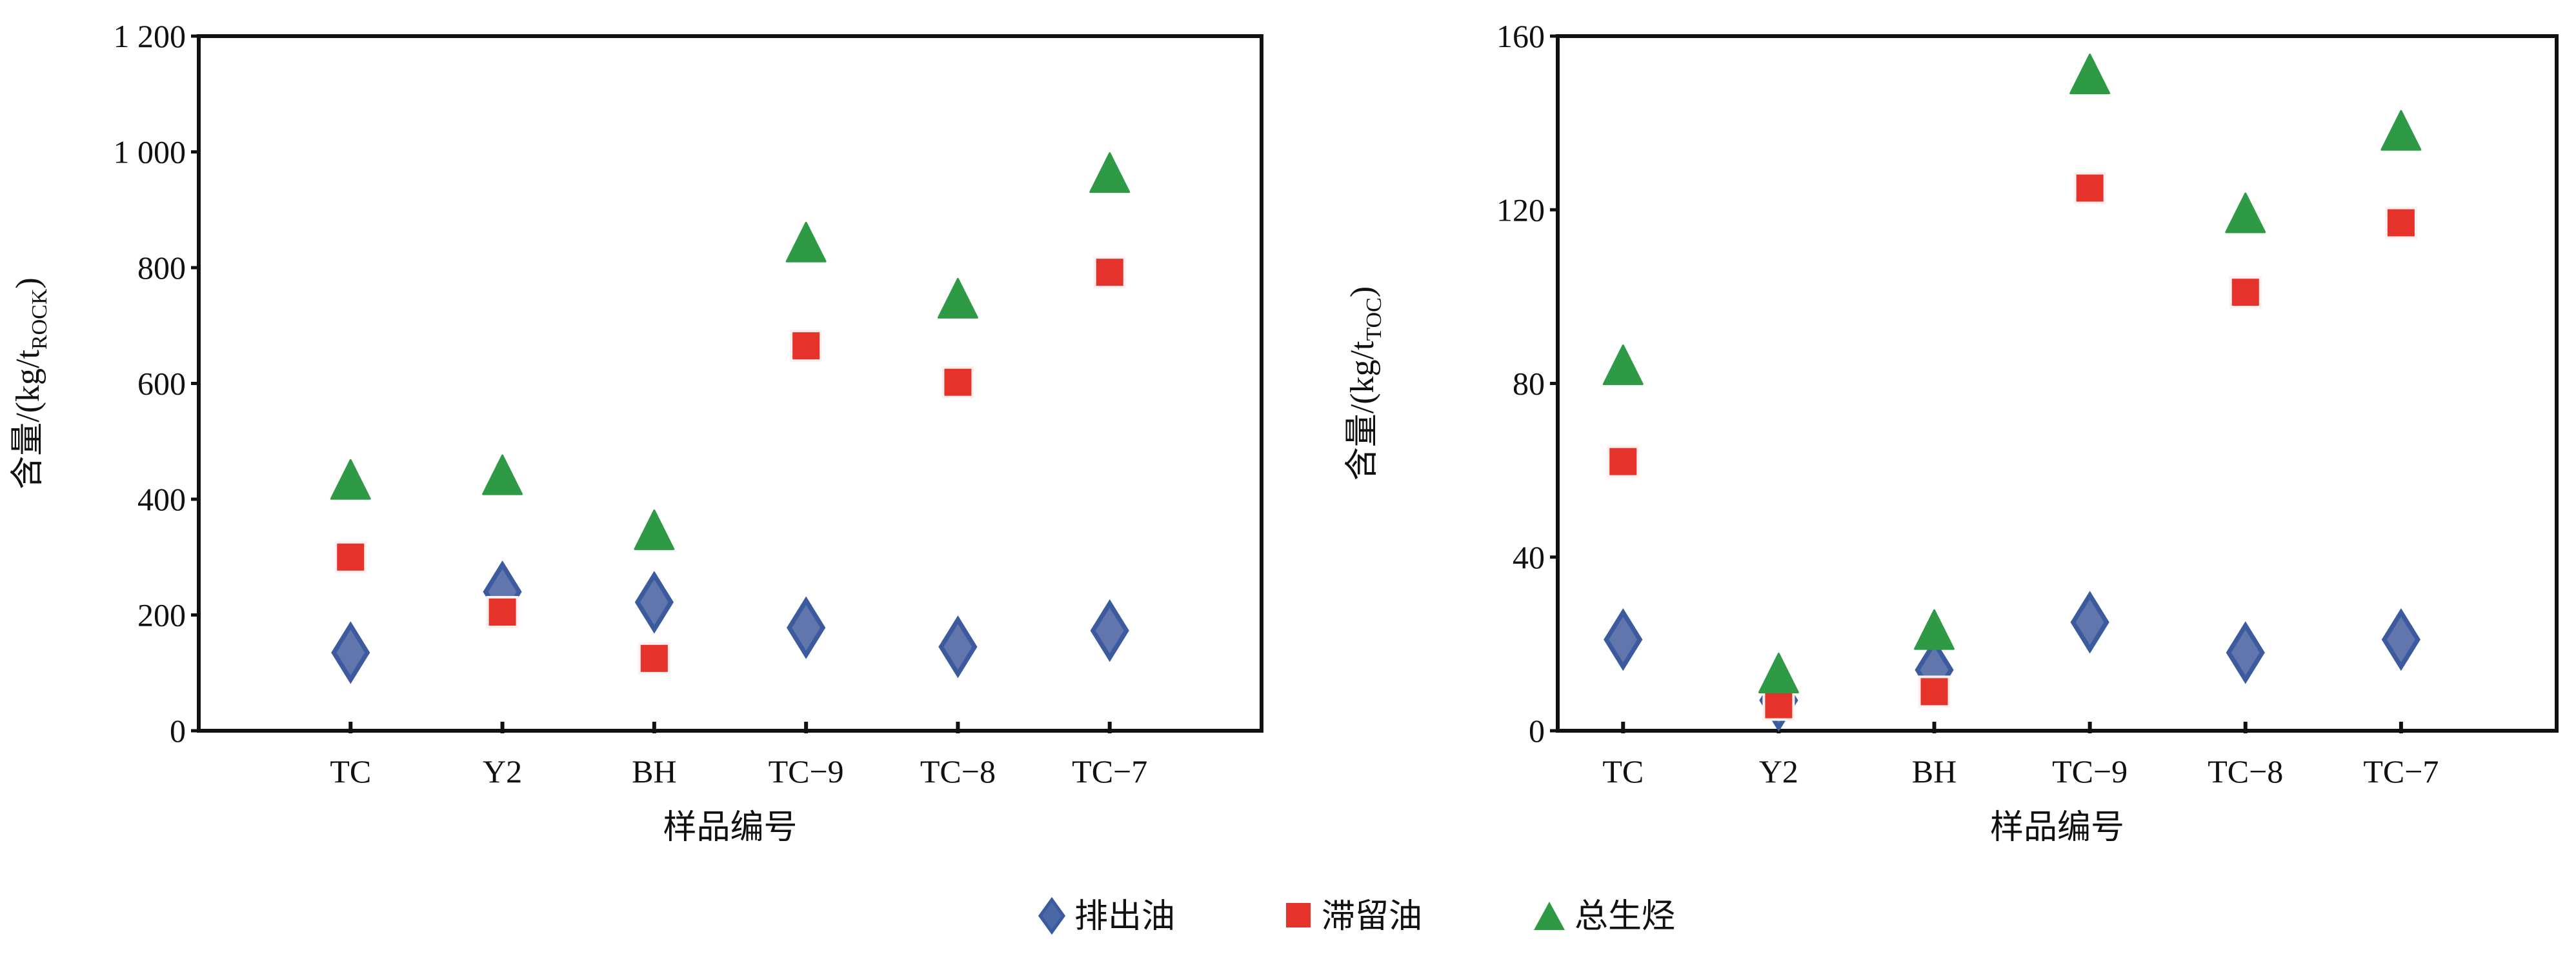 The image size is (2576, 961). I want to click on y-tick-label: 120, so click(1520, 210).